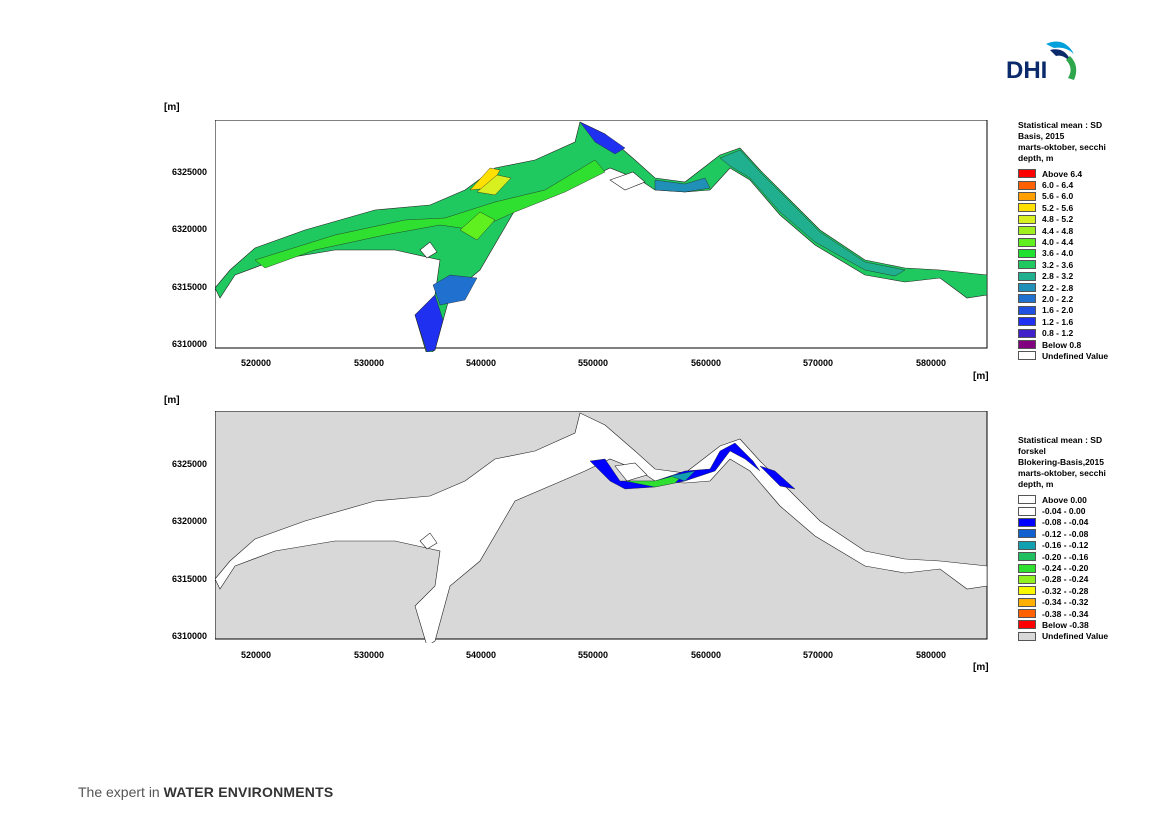 This screenshot has width=1169, height=827. I want to click on legend-item: 4.8 - 5.2, so click(1068, 219).